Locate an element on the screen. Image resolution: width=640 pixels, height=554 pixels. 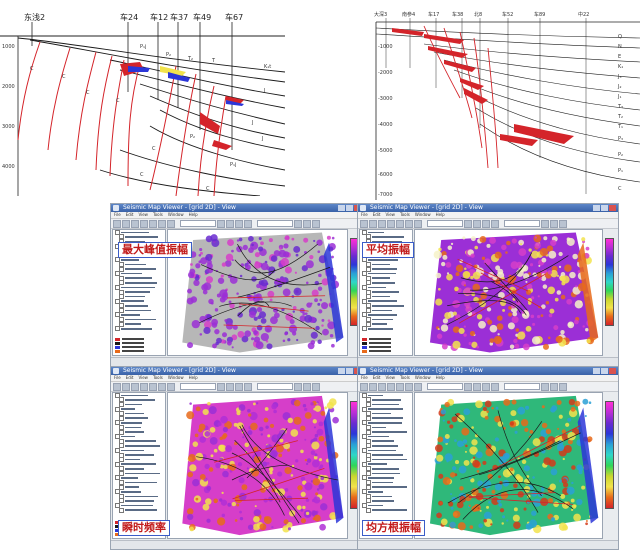
menu-item-file: File is located at coordinates (117, 377).